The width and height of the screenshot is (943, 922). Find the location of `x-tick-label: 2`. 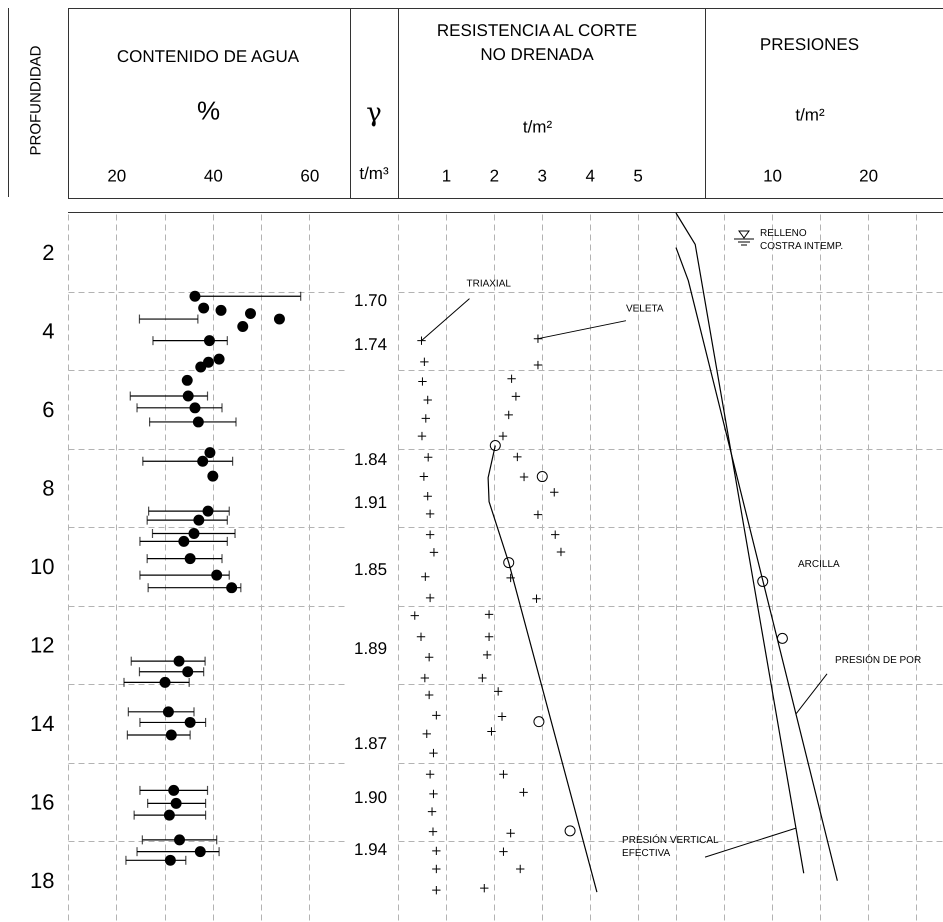

x-tick-label: 2 is located at coordinates (495, 176).